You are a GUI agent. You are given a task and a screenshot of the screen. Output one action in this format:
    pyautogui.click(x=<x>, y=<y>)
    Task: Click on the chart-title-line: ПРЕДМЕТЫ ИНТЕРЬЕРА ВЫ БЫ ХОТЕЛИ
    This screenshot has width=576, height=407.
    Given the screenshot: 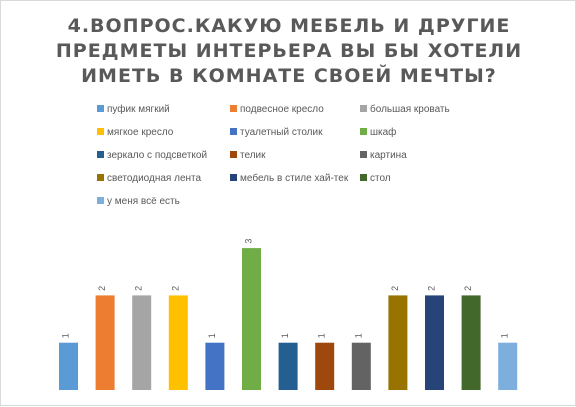 What is the action you would take?
    pyautogui.click(x=289, y=51)
    